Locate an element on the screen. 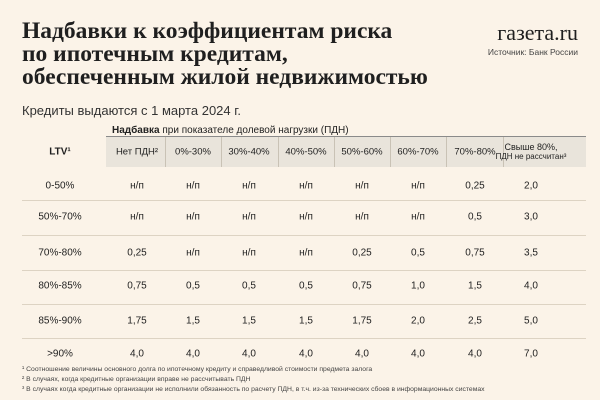  row-ltv-label: 85%-90% is located at coordinates (60, 321).